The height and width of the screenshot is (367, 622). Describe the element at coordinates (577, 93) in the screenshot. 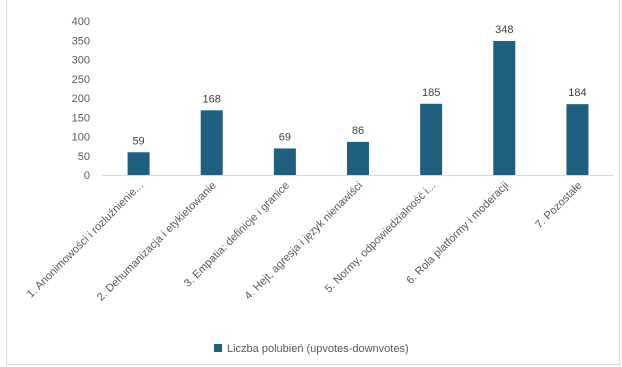

I see `data-label: 184` at that location.